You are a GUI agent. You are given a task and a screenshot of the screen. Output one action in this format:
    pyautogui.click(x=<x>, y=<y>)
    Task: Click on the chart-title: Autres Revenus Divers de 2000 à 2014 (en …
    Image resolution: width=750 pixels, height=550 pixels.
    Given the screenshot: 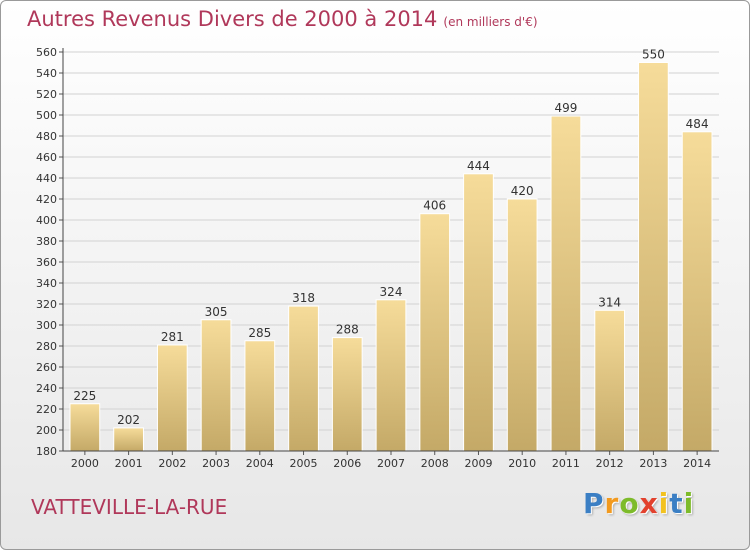 What is the action you would take?
    pyautogui.click(x=282, y=19)
    